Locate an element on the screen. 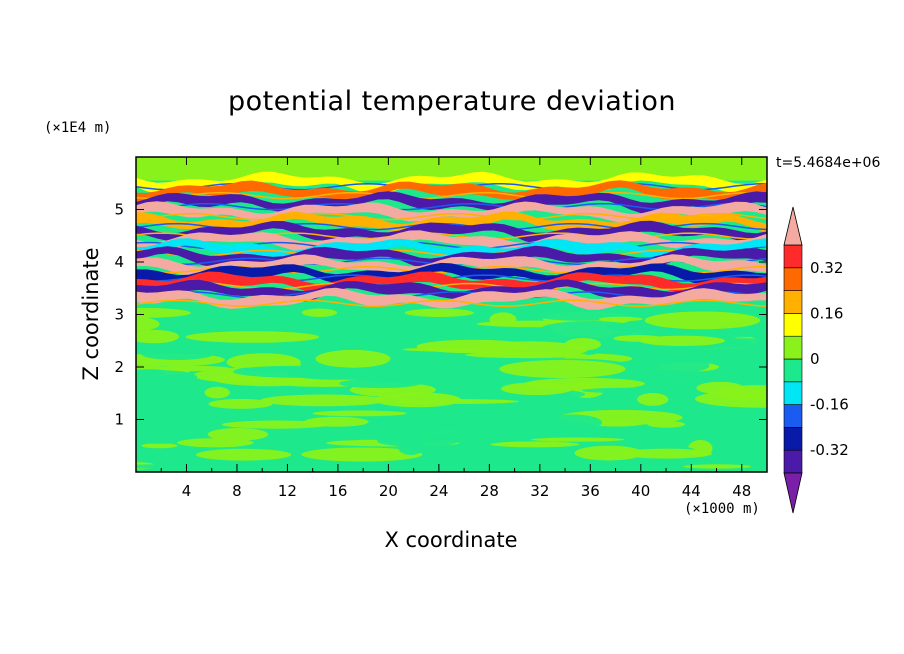 The height and width of the screenshot is (654, 904). x-tick-label: 28 is located at coordinates (489, 491).